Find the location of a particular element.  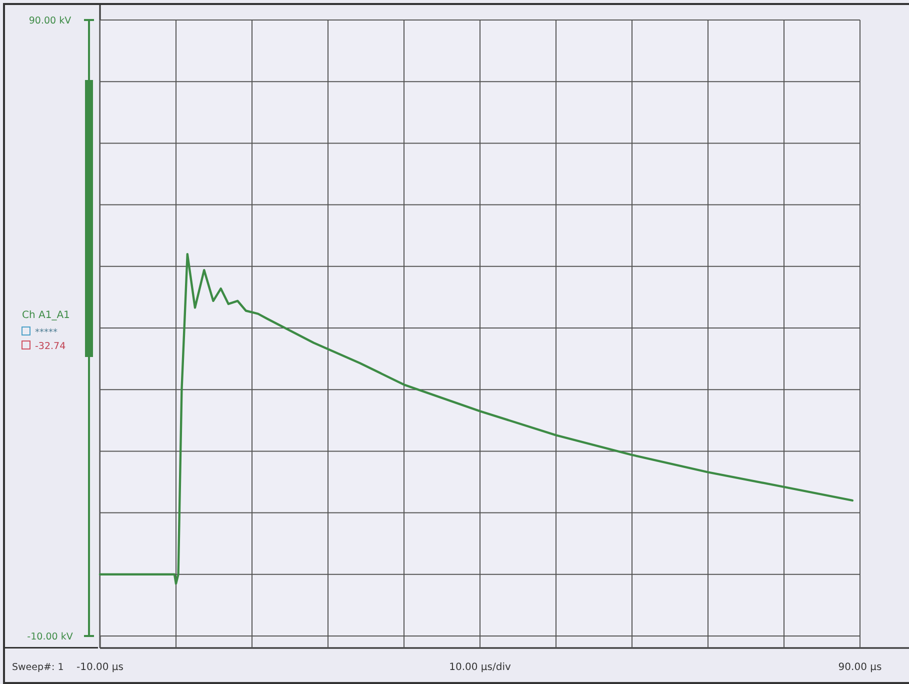

text: Sweep#: 1 is located at coordinates (38, 667).